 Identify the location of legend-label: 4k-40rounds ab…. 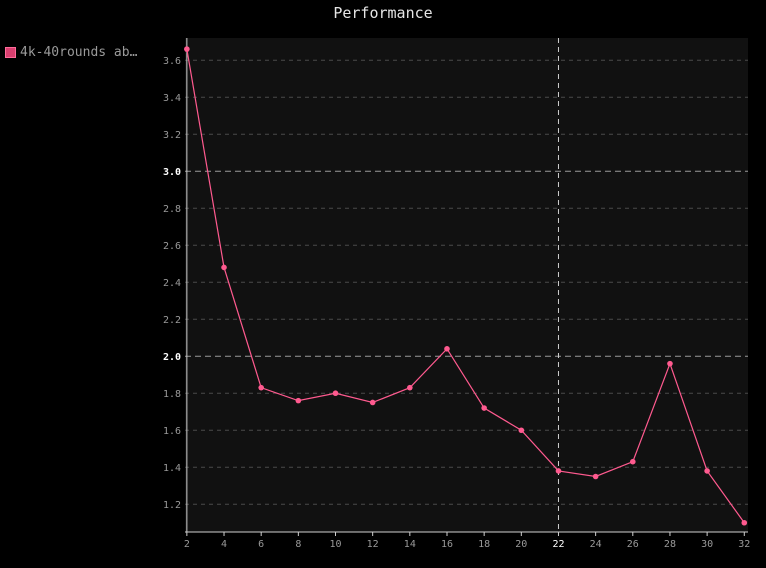
(79, 52).